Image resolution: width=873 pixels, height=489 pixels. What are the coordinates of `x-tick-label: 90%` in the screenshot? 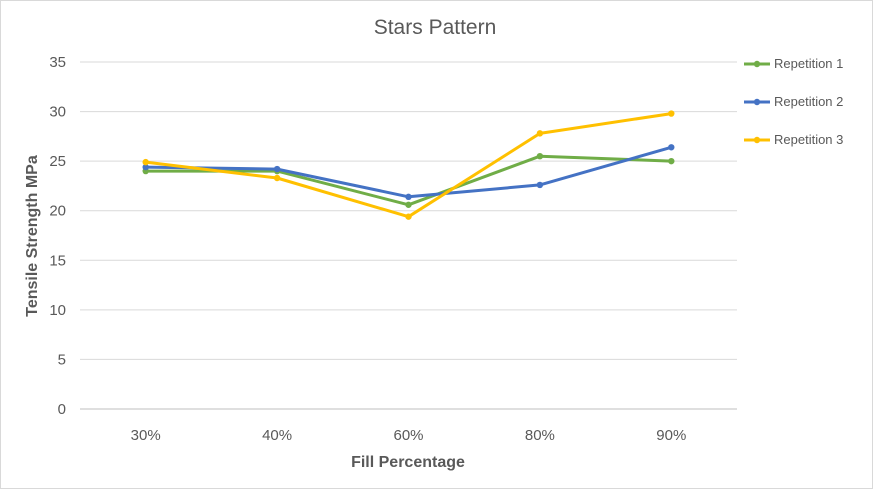 It's located at (671, 435).